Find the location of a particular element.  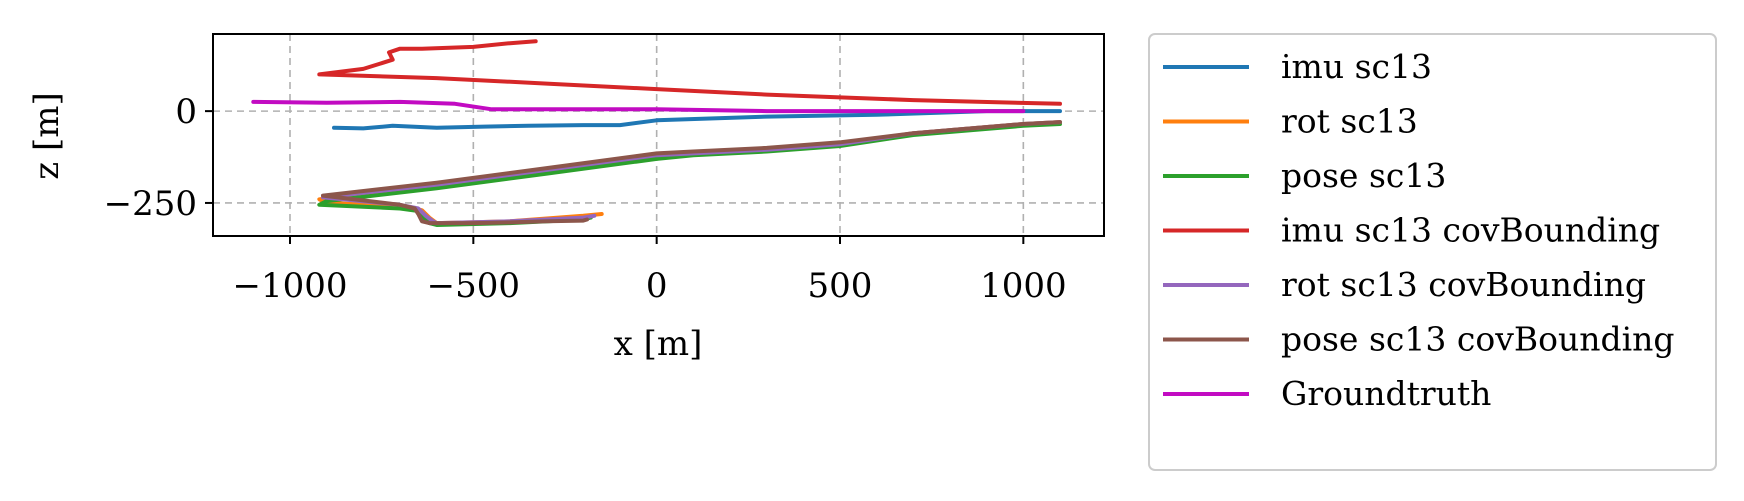

series-line-rot-sc13-covbounding is located at coordinates (691, 173).